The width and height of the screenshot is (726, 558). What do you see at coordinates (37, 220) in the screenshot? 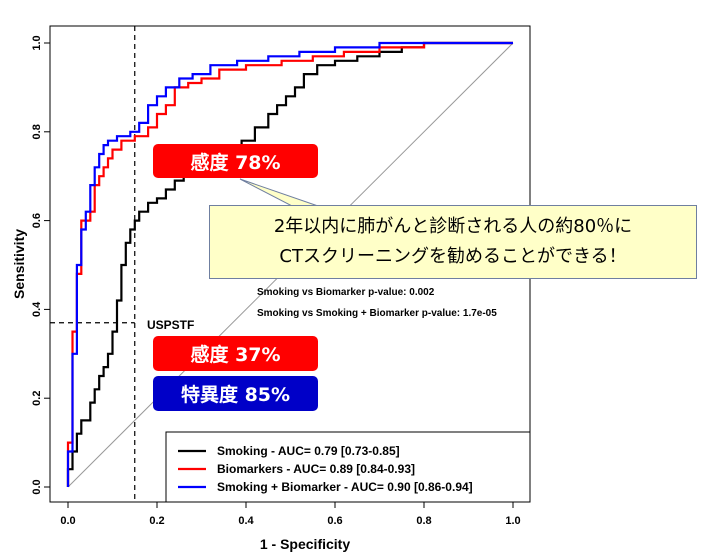
I see `y-tick-label: 0.6` at bounding box center [37, 220].